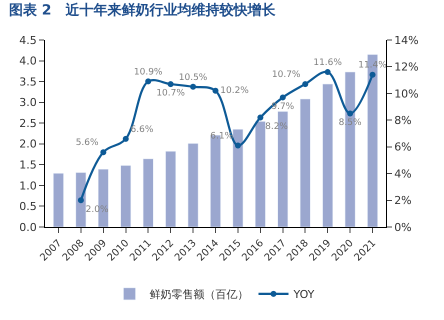 Image resolution: width=444 pixels, height=320 pixels. What do you see at coordinates (327, 63) in the screenshot?
I see `data-label: 11.6%` at bounding box center [327, 63].